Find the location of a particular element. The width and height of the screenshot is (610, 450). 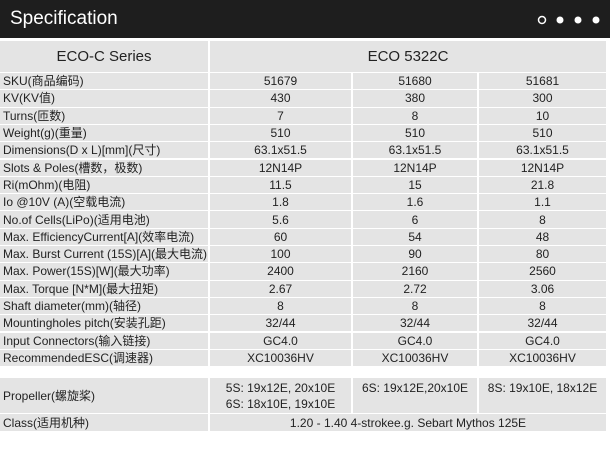

row-label: Max. Power(15S)[W](最大功率) is located at coordinates (104, 271).